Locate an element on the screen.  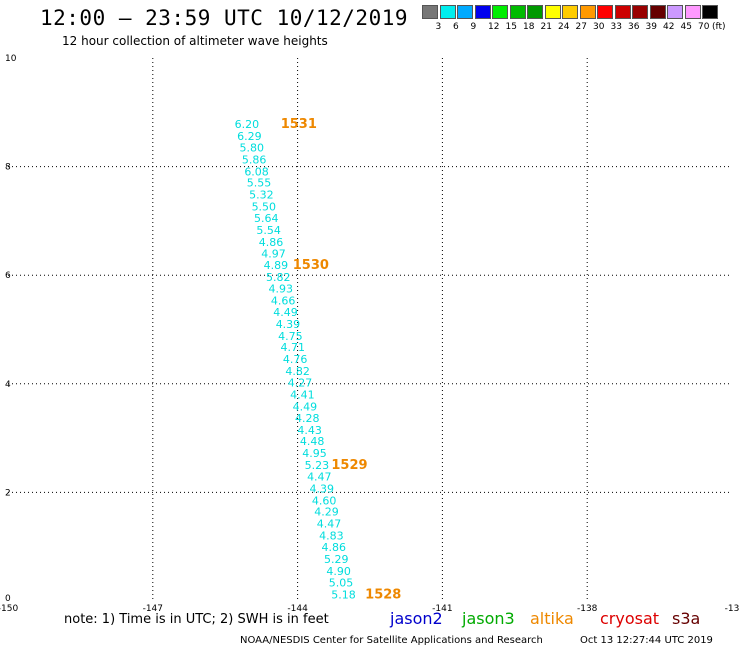
data-point-label: 5.54 is located at coordinates (268, 230).